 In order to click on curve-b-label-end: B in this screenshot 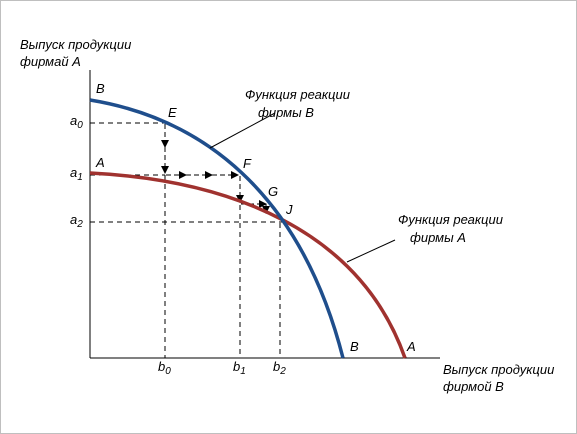, I will do `click(354, 346)`.